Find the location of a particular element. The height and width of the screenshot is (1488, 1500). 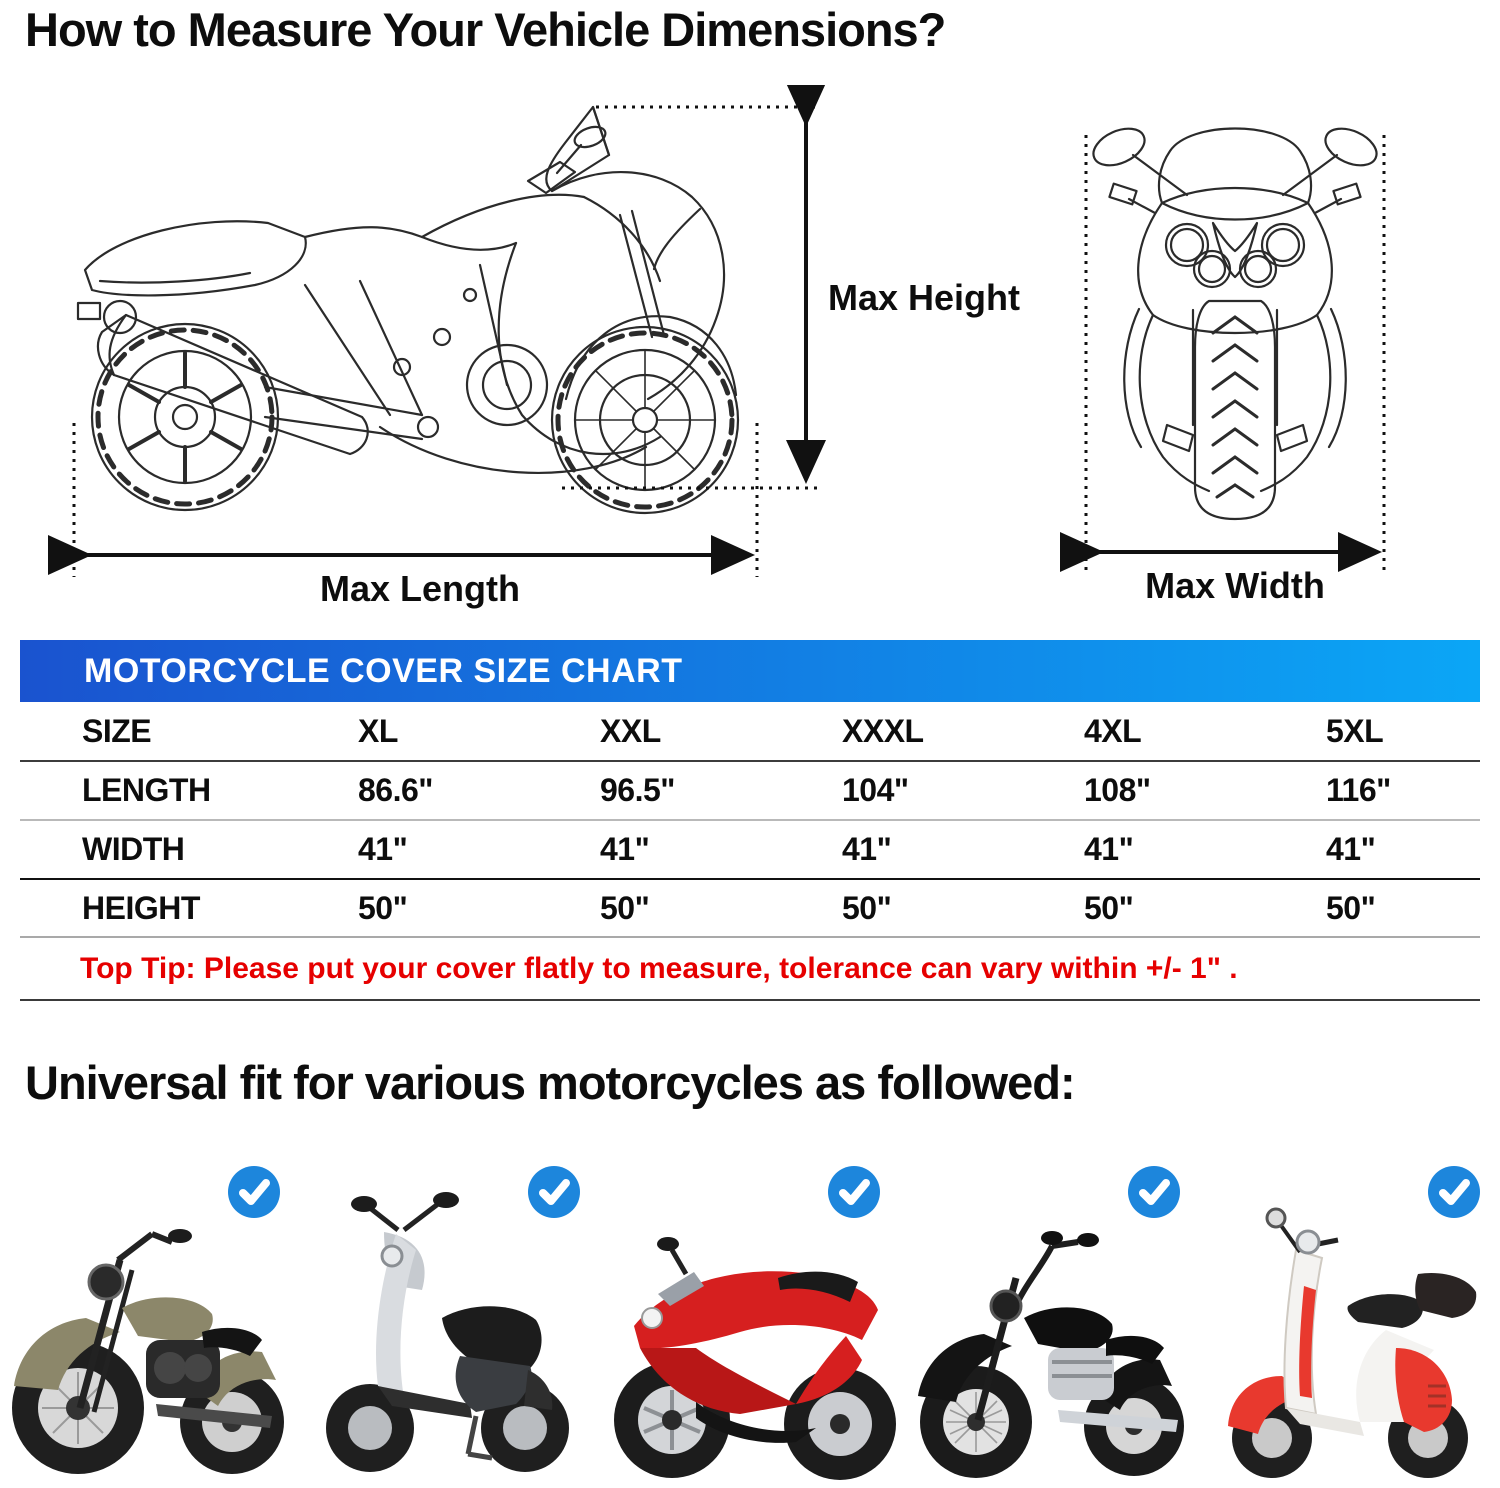

bike-card-red-sportbike is located at coordinates (750, 1324).